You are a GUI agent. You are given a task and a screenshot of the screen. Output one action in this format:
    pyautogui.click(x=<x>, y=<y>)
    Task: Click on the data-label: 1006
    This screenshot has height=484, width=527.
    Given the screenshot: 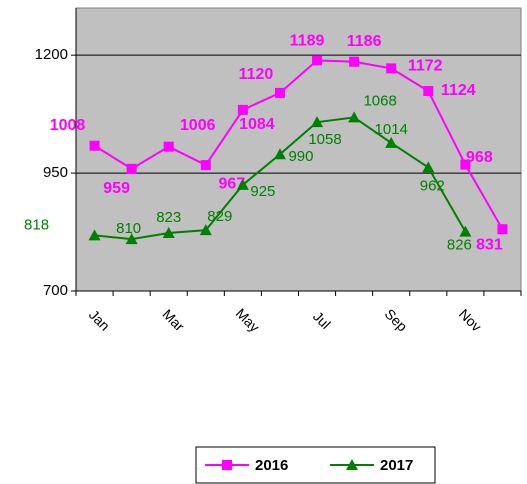 What is the action you would take?
    pyautogui.click(x=198, y=125)
    